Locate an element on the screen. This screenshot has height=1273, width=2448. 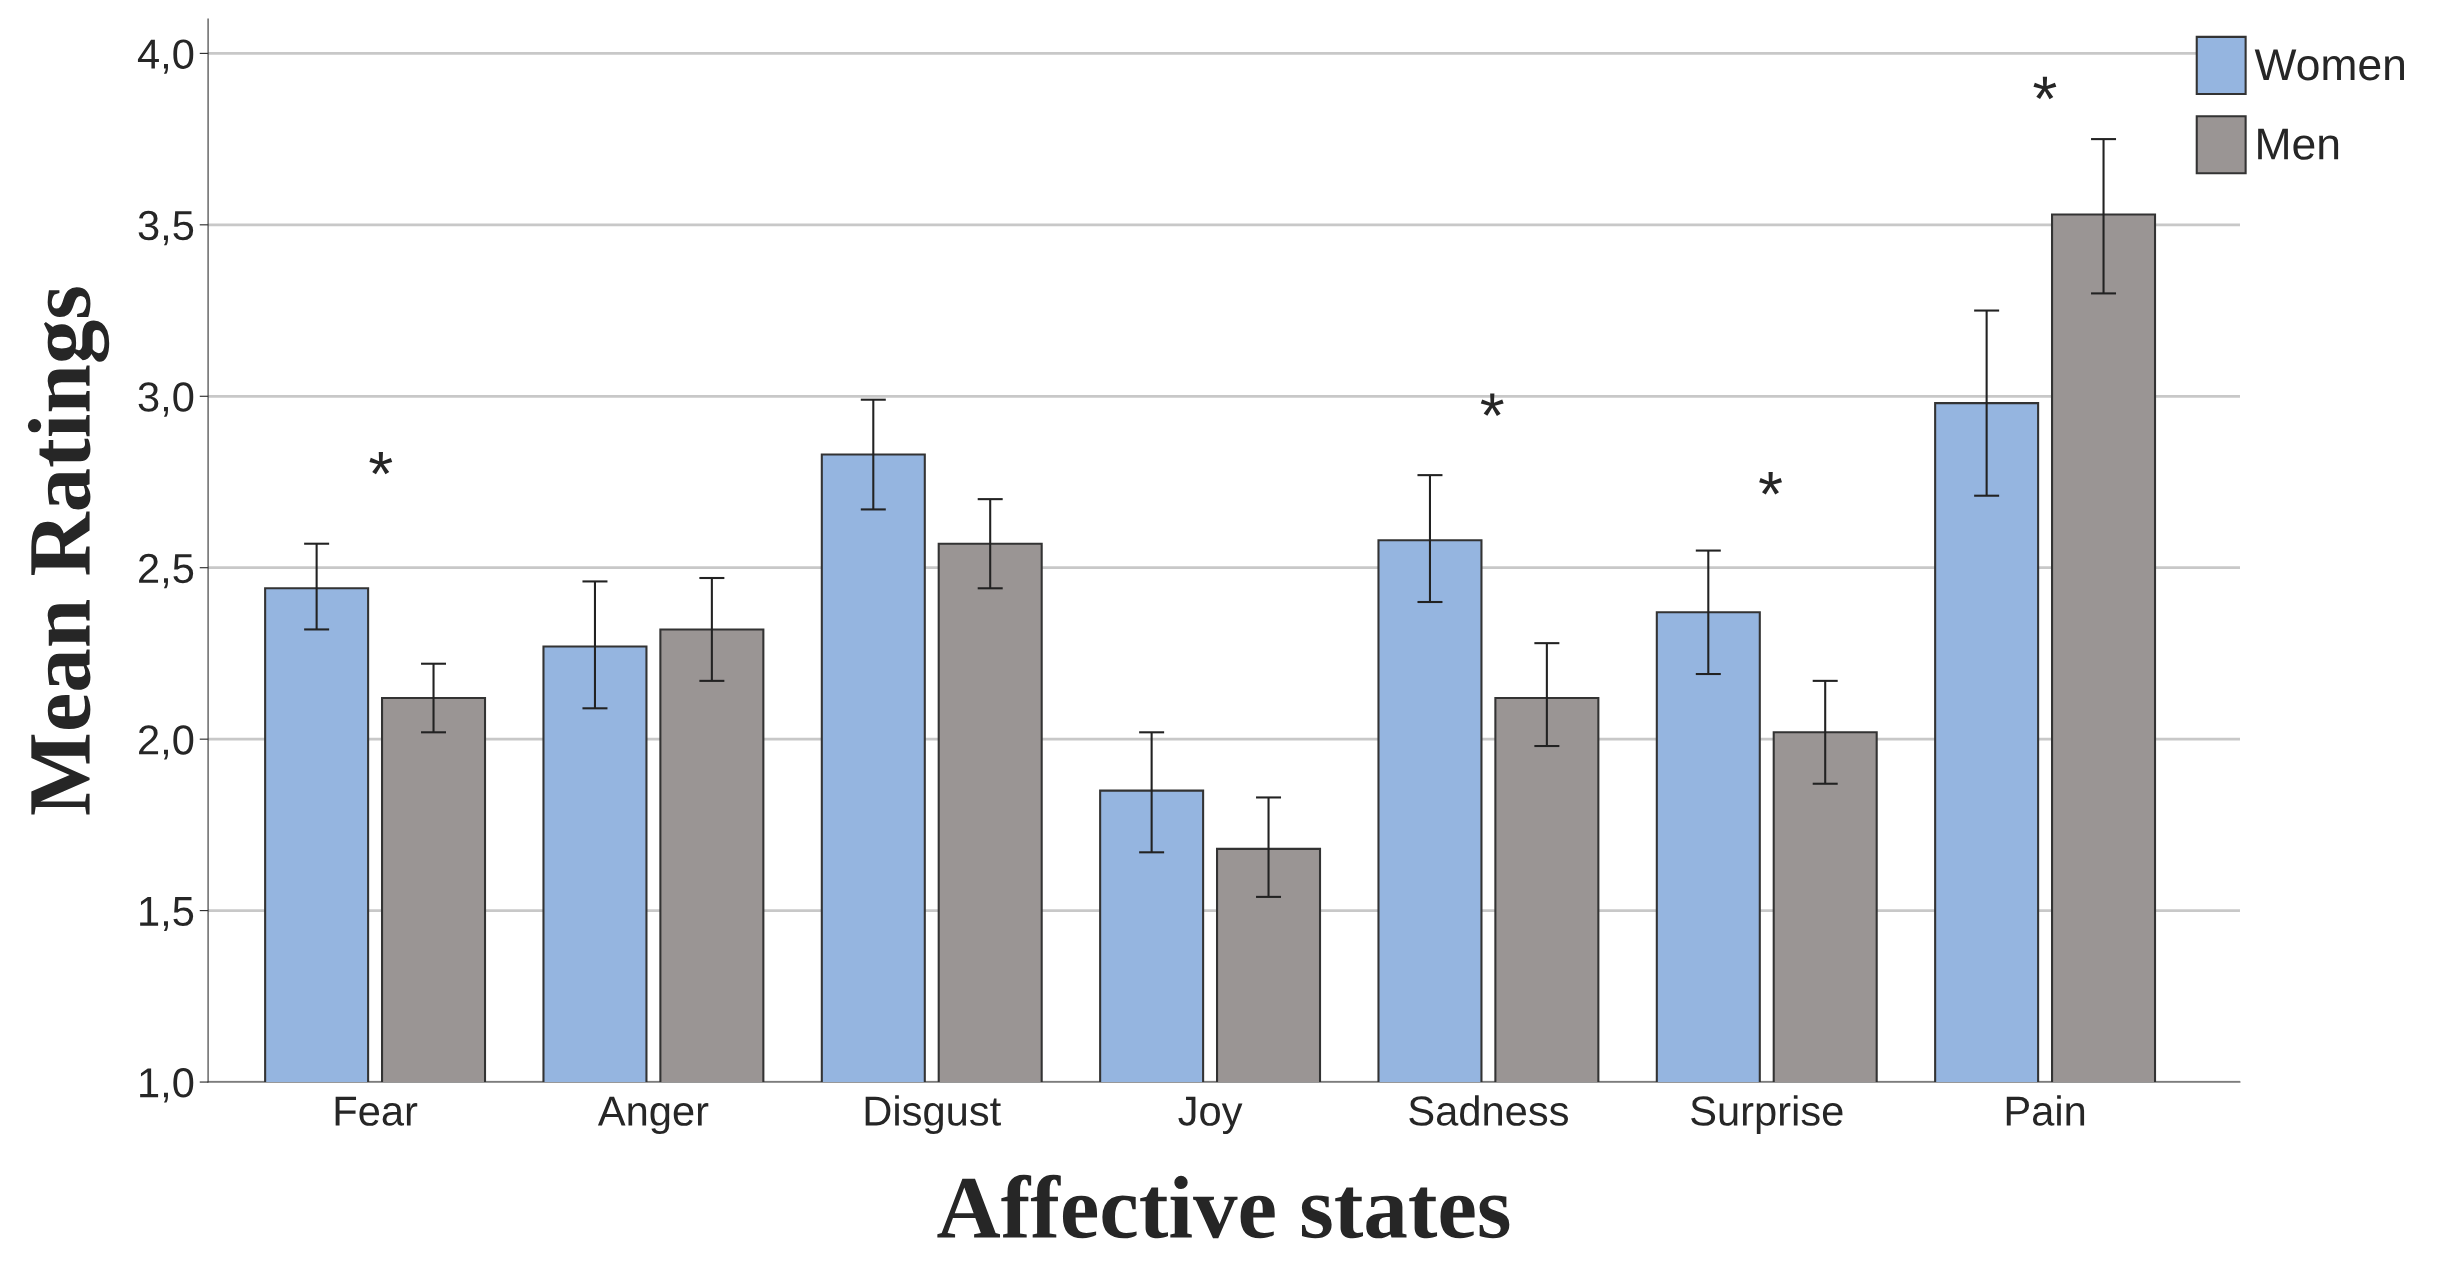
y-tick-label: 2,5 is located at coordinates (166, 571).